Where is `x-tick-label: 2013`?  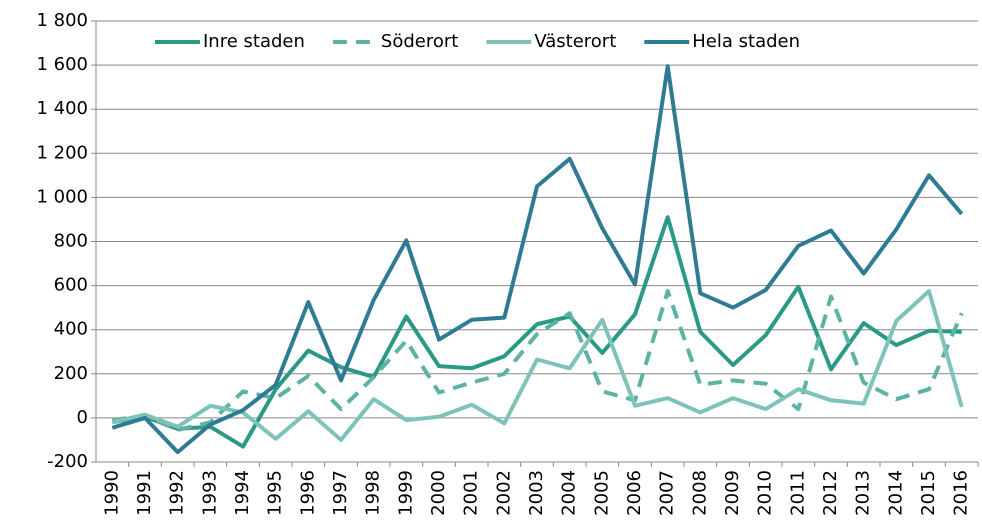
x-tick-label: 2013 is located at coordinates (863, 493).